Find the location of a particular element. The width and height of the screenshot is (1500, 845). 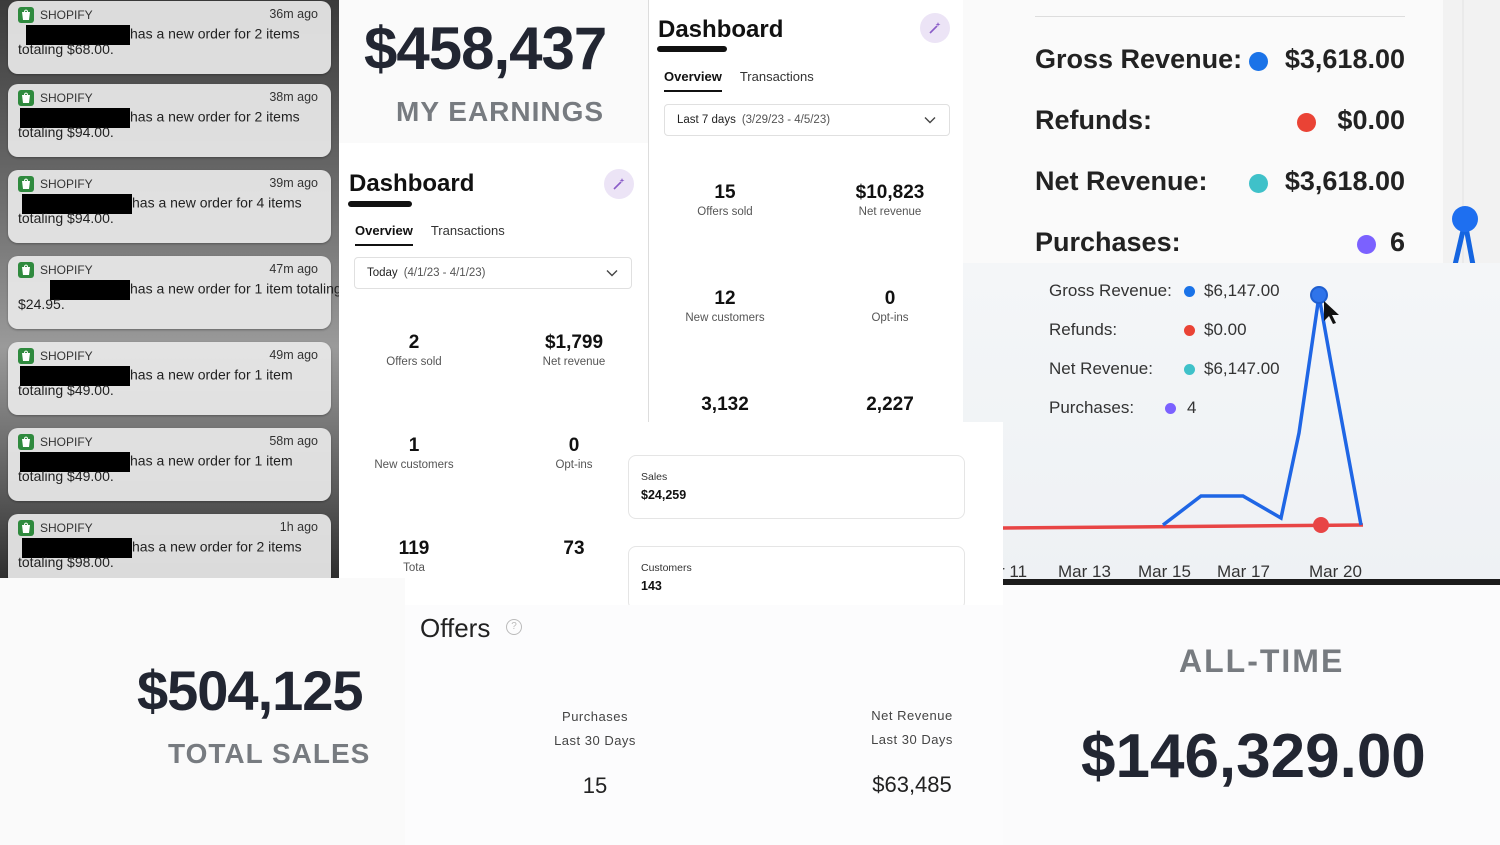

x-tick-label: Mar 15 is located at coordinates (1164, 571).